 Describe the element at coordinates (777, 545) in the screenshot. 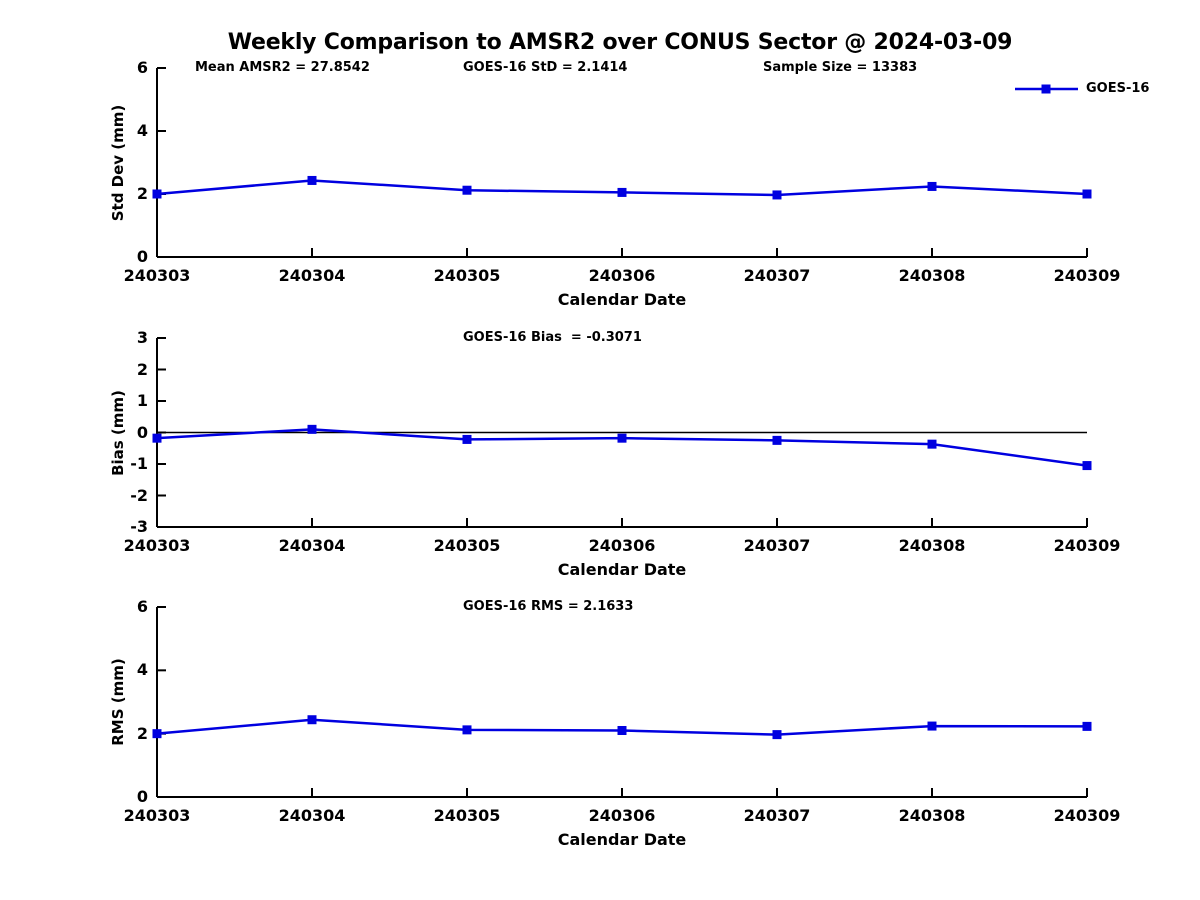

I see `bias-x-tick-label: 240307` at that location.